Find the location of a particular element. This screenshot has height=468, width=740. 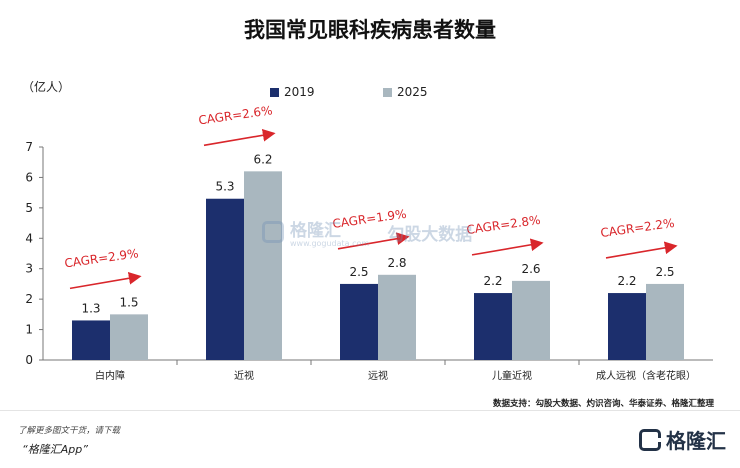

watermark: 格隆汇 www.gogudata.com 勾股大数据 is located at coordinates (367, 232).